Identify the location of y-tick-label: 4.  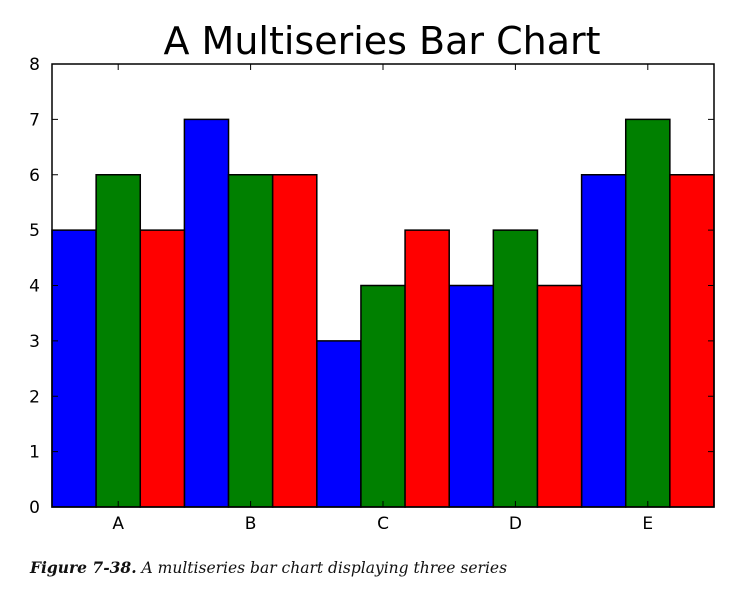
(34, 287).